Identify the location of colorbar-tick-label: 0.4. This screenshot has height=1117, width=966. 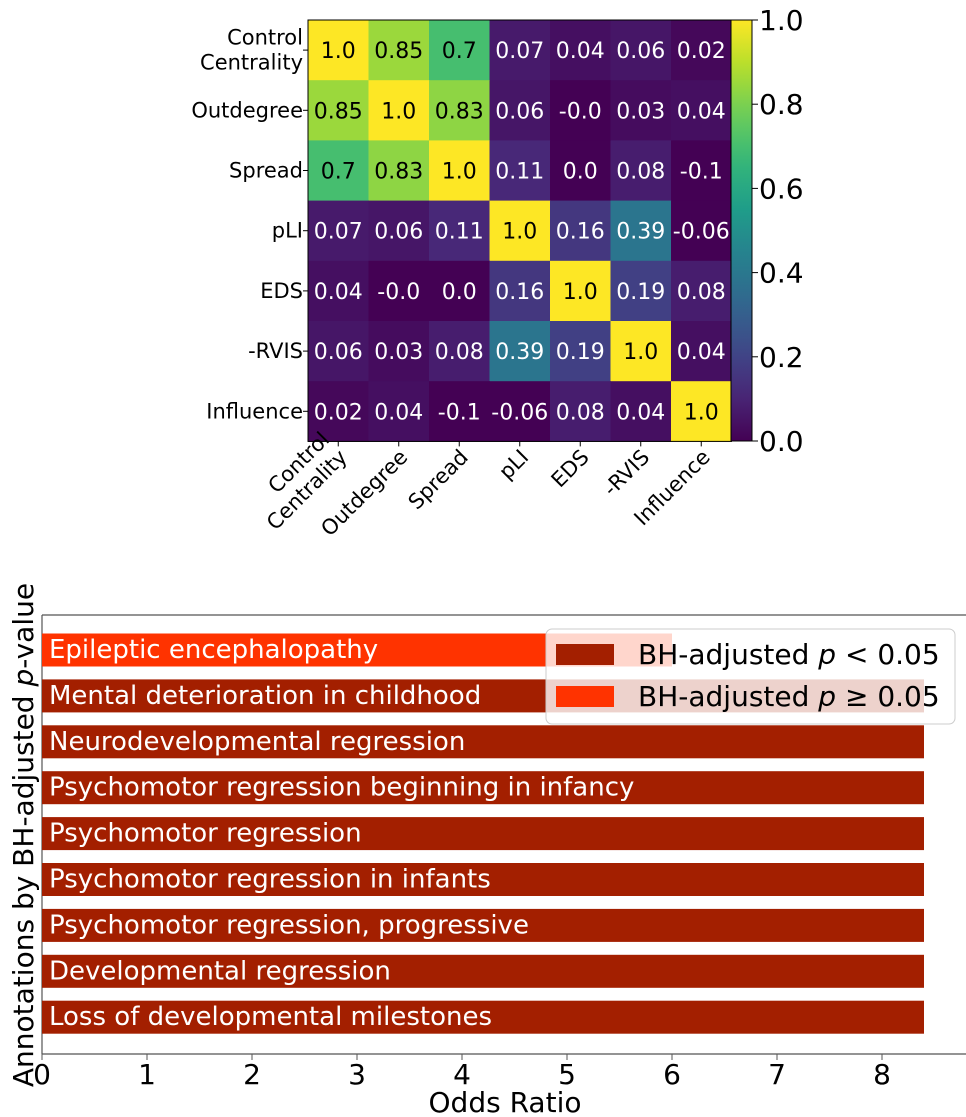
(781, 273).